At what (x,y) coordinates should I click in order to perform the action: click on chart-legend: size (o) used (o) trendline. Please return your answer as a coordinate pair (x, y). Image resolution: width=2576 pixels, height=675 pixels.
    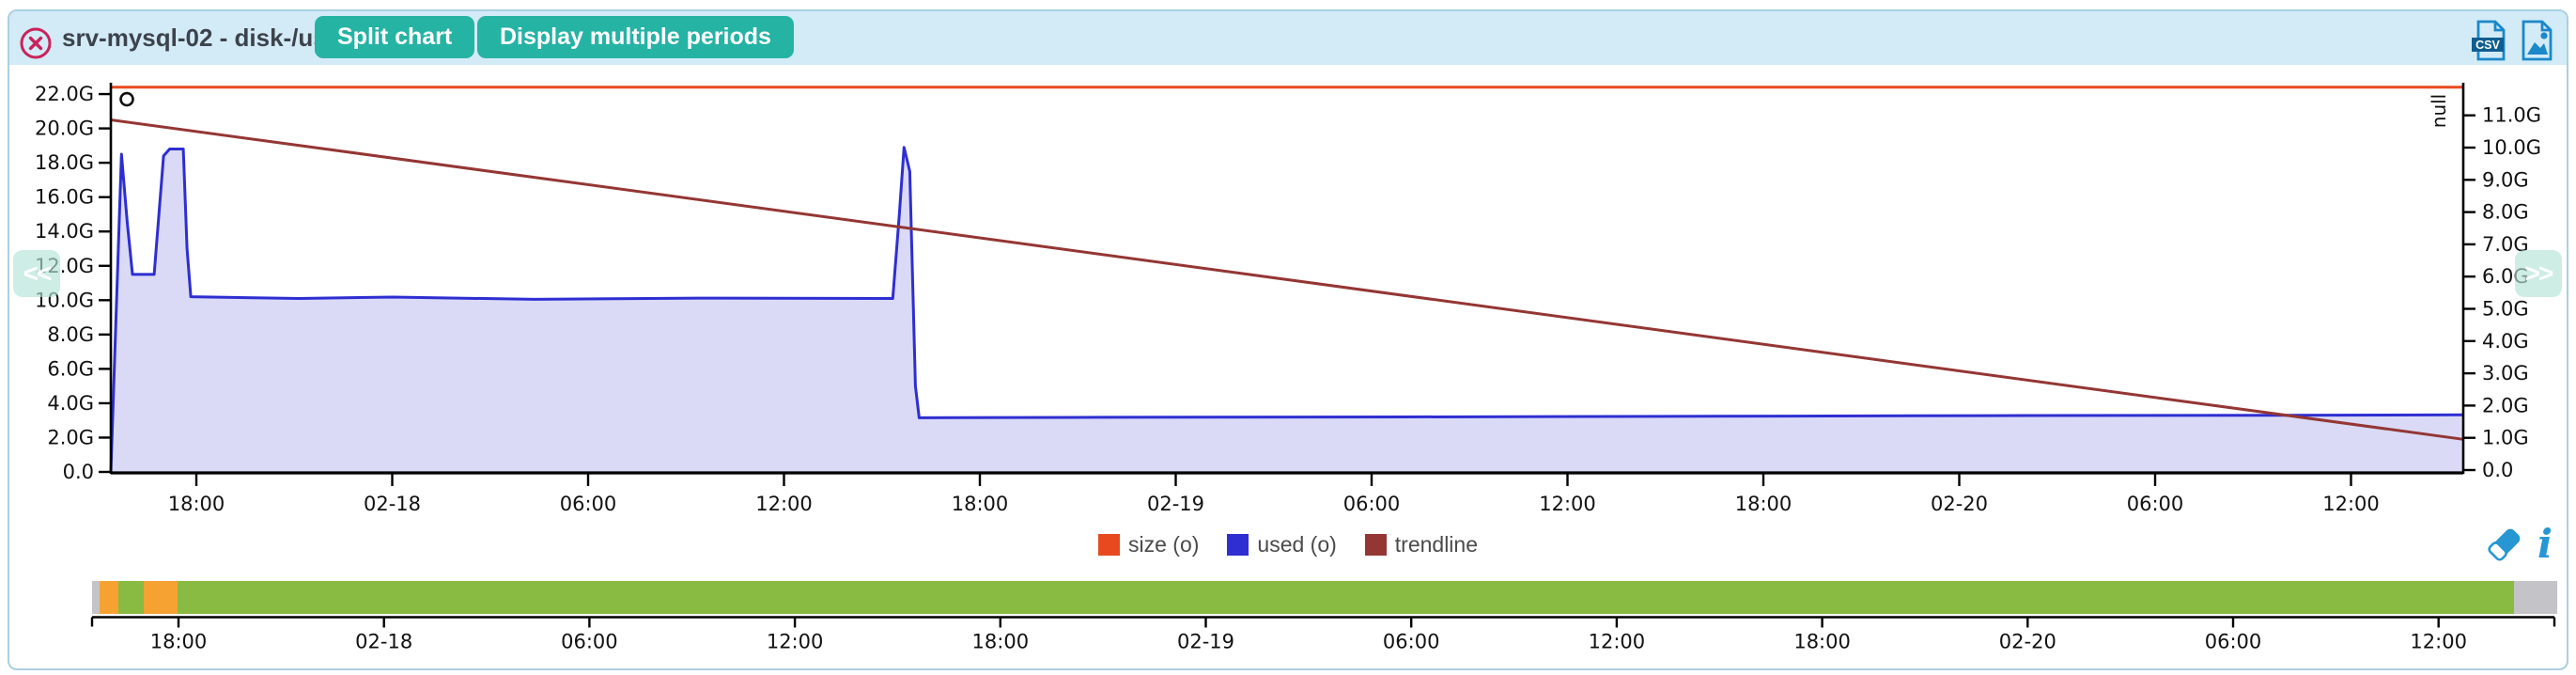
    Looking at the image, I should click on (1288, 544).